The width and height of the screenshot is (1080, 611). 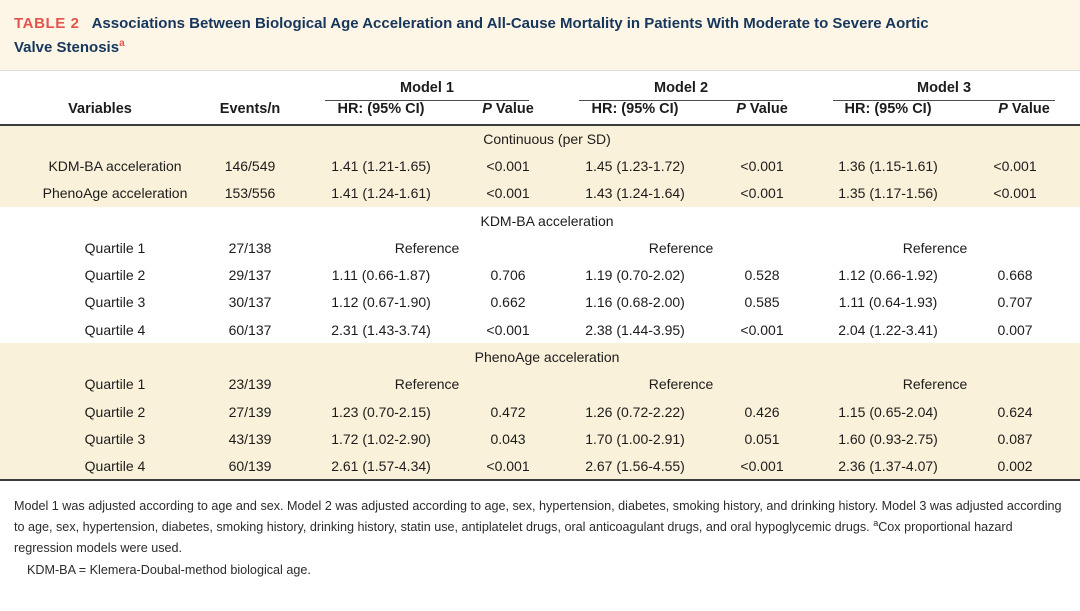 What do you see at coordinates (635, 438) in the screenshot?
I see `m2-hr-value: 1.70 (1.00-2.91)` at bounding box center [635, 438].